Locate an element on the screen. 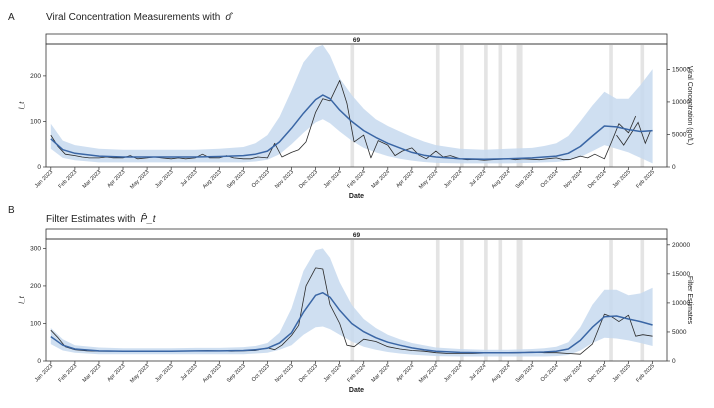  x-axis-label: Date is located at coordinates (356, 196).